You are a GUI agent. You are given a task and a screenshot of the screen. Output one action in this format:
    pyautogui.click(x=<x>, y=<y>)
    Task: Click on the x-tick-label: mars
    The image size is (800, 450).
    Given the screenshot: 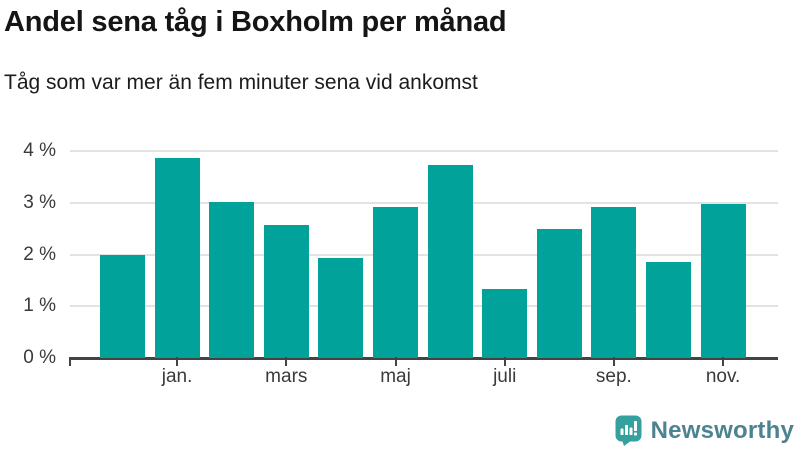 What is the action you would take?
    pyautogui.click(x=286, y=376)
    